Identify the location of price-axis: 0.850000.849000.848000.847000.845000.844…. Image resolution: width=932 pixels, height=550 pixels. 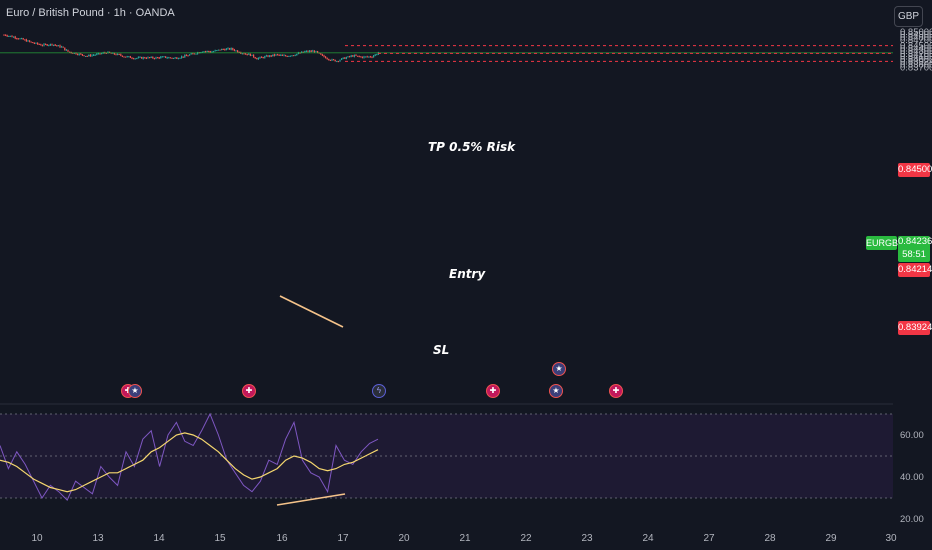
(916, 276).